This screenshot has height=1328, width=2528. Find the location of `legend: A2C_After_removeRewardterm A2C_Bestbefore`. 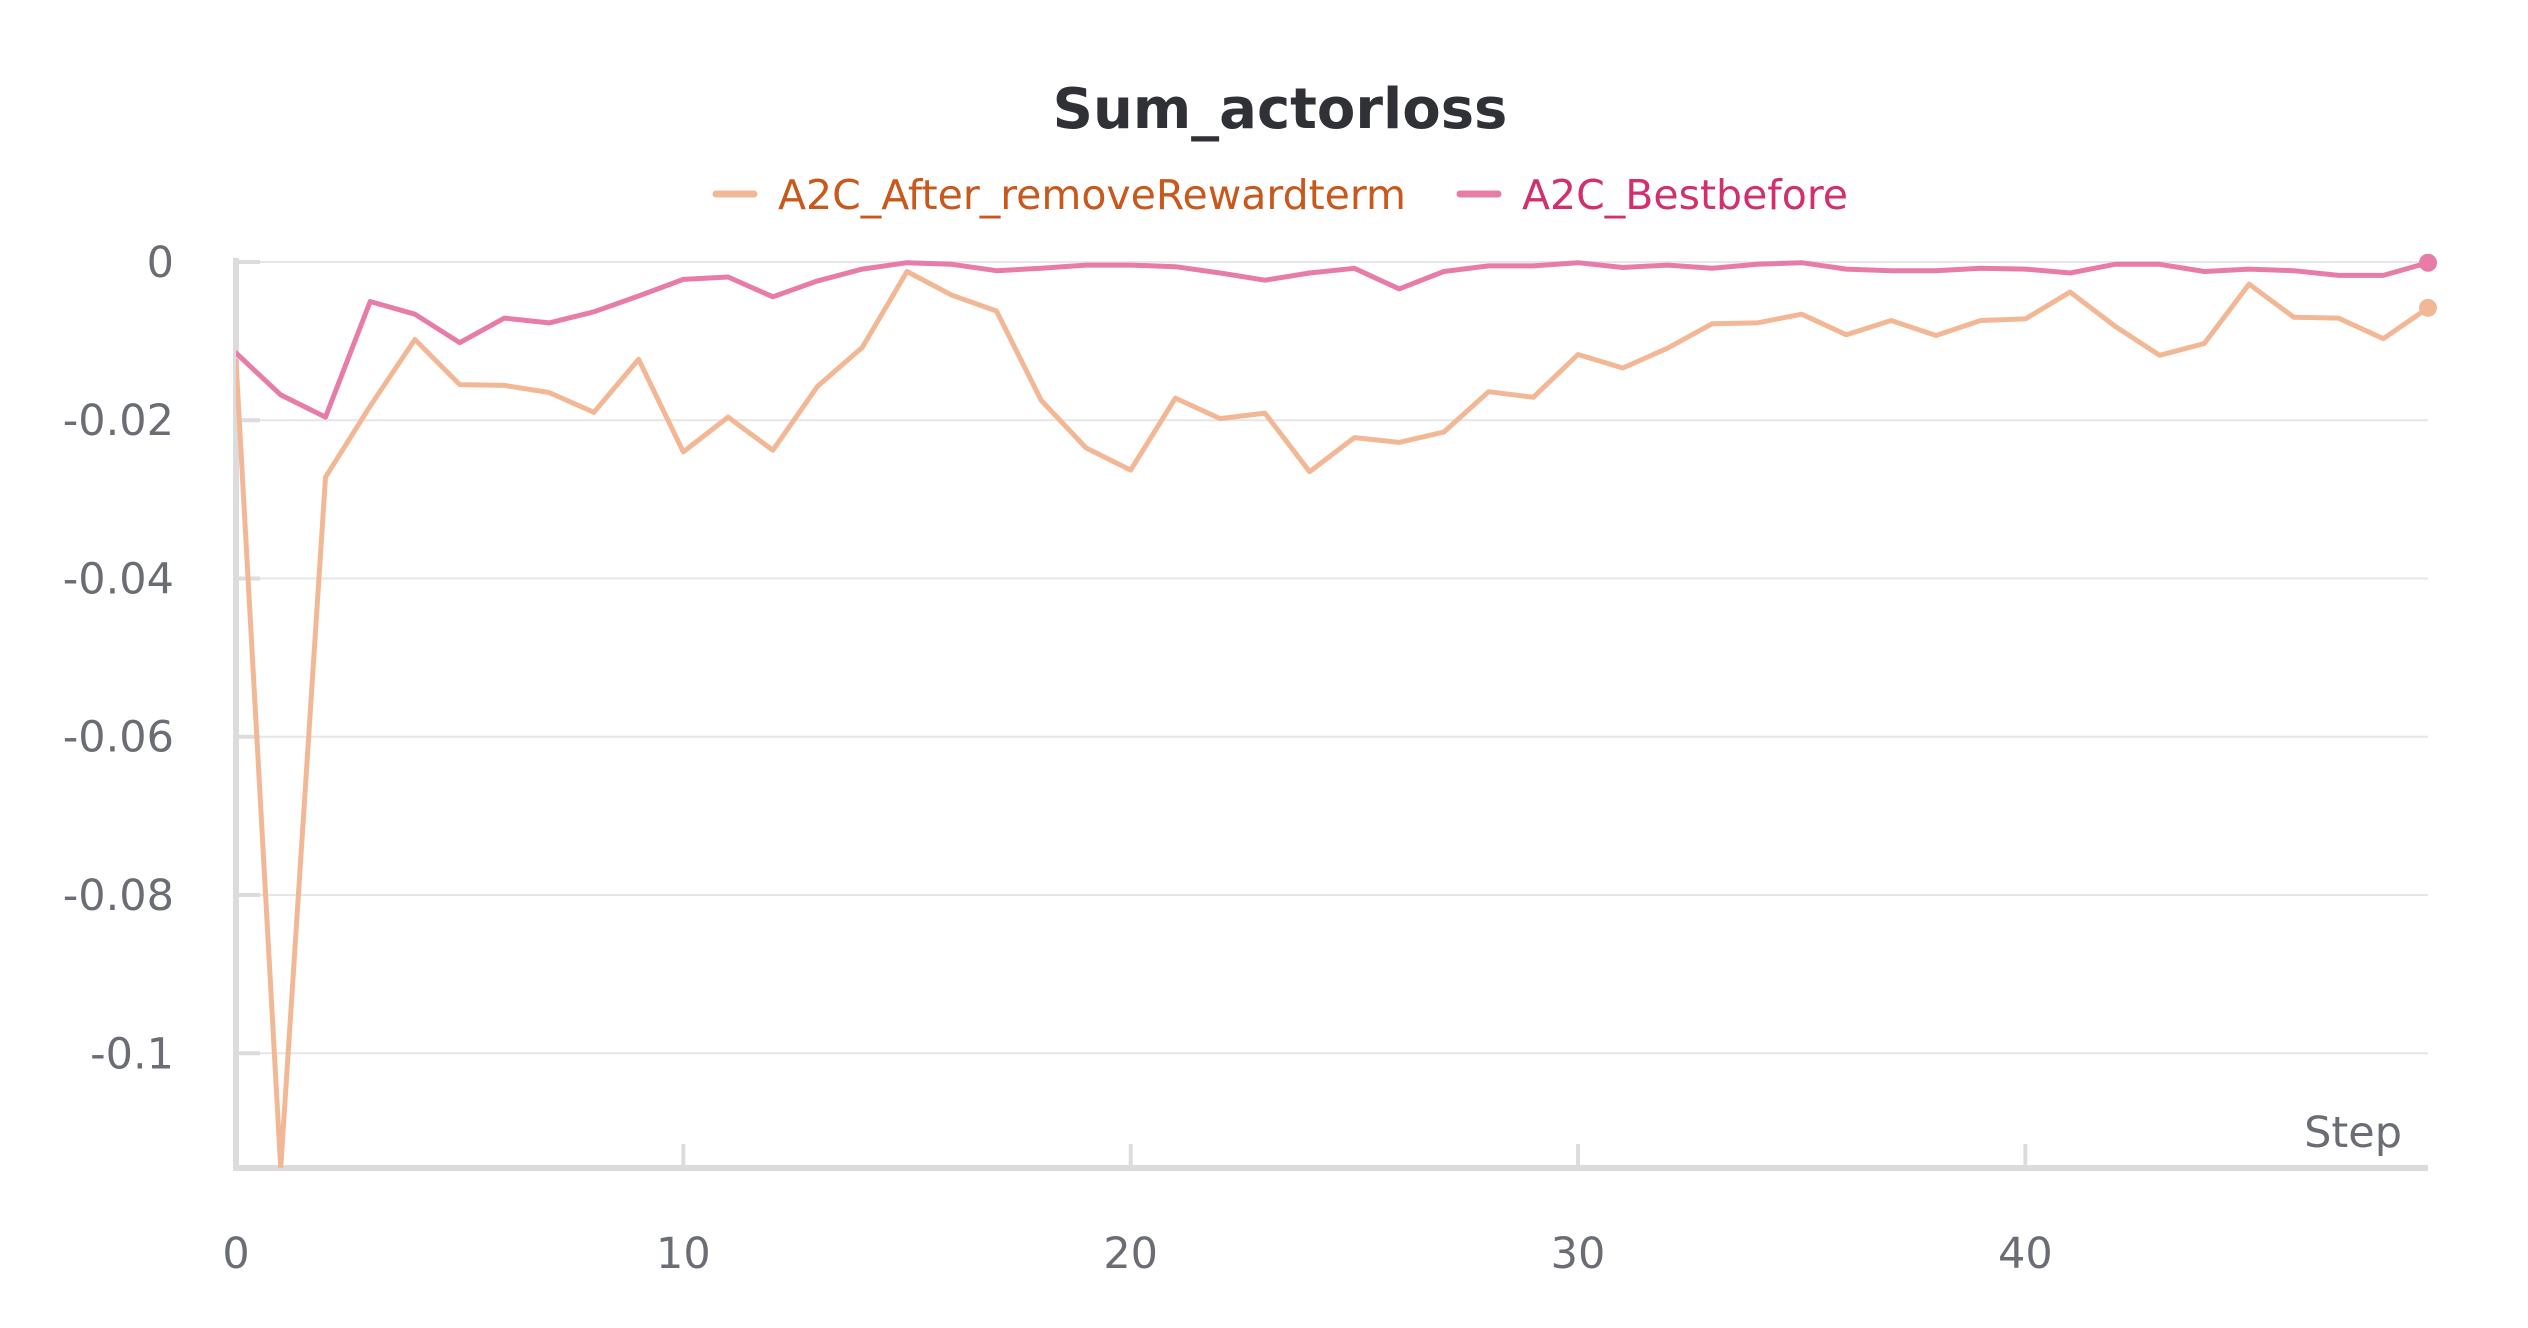

legend: A2C_After_removeRewardterm A2C_Bestbefore is located at coordinates (1280, 195).